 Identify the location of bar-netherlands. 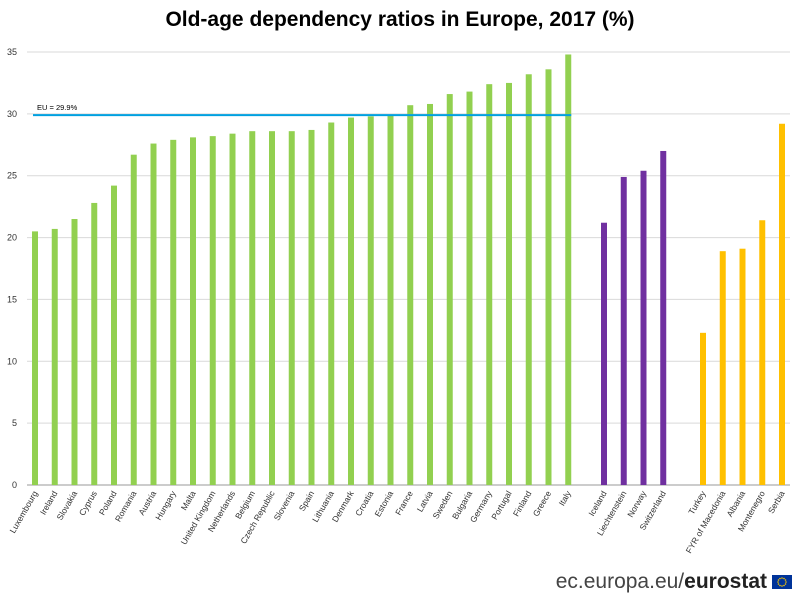
(232, 309).